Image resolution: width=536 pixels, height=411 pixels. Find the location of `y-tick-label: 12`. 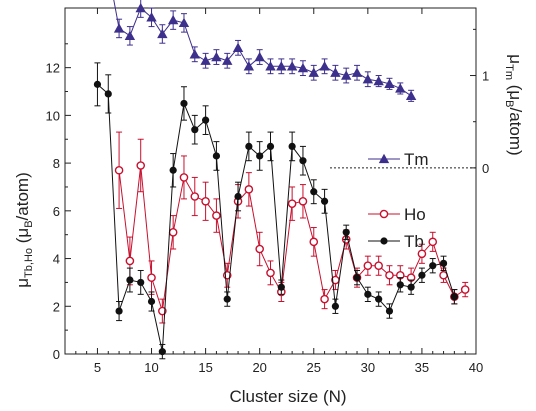

y-tick-label: 12 is located at coordinates (53, 68).